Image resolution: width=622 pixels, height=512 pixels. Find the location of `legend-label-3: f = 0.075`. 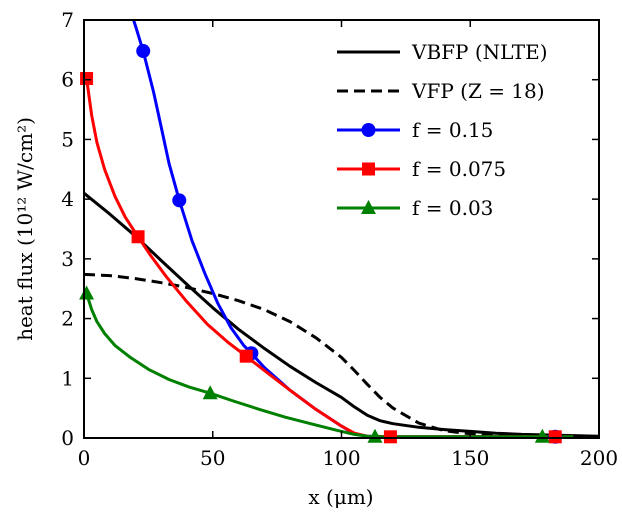

legend-label-3: f = 0.075 is located at coordinates (459, 169).